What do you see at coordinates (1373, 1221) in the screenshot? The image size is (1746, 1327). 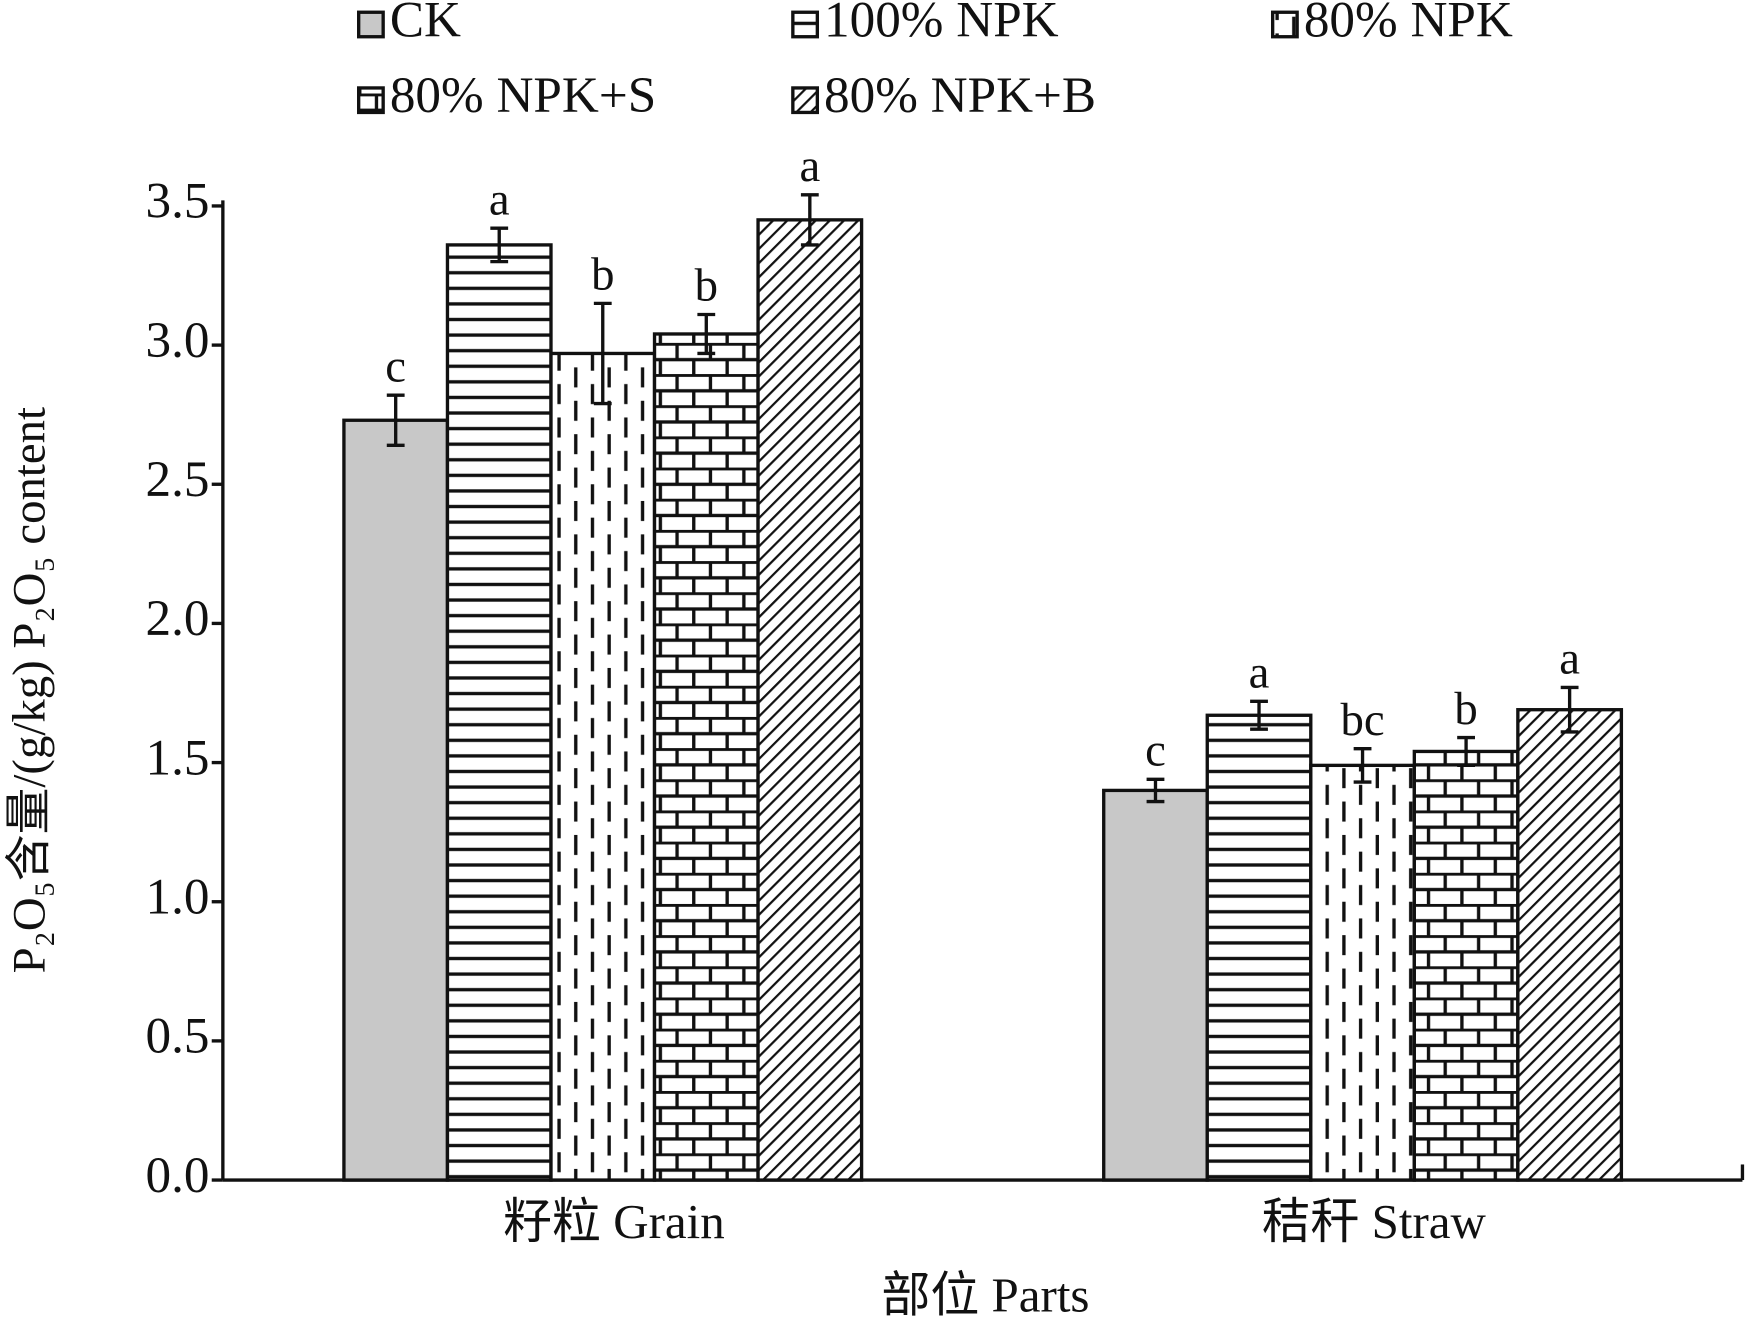 I see `x-tick-label: 秸秆 Straw` at bounding box center [1373, 1221].